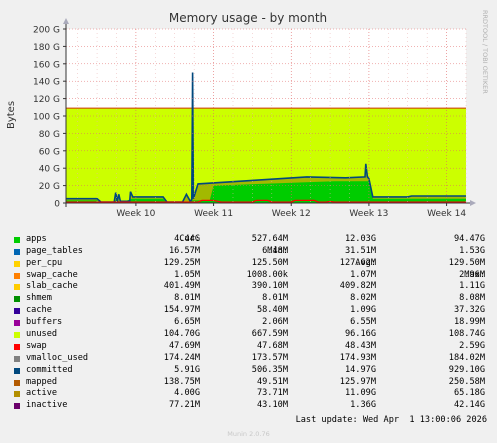  I want to click on legend-max-value: 2.59G, so click(472, 345).